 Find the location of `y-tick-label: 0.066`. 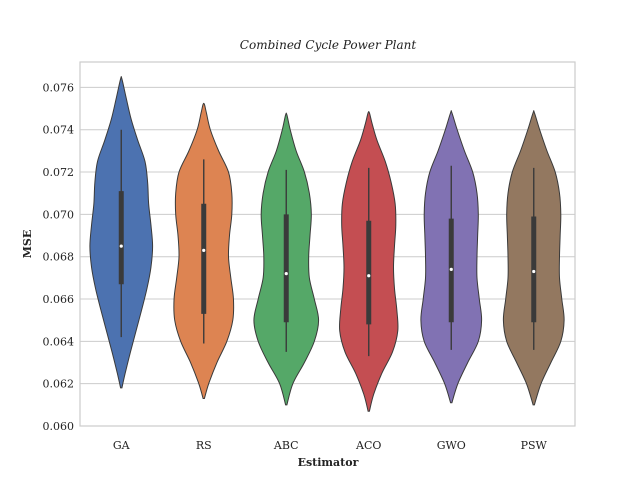

y-tick-label: 0.066 is located at coordinates (59, 299).